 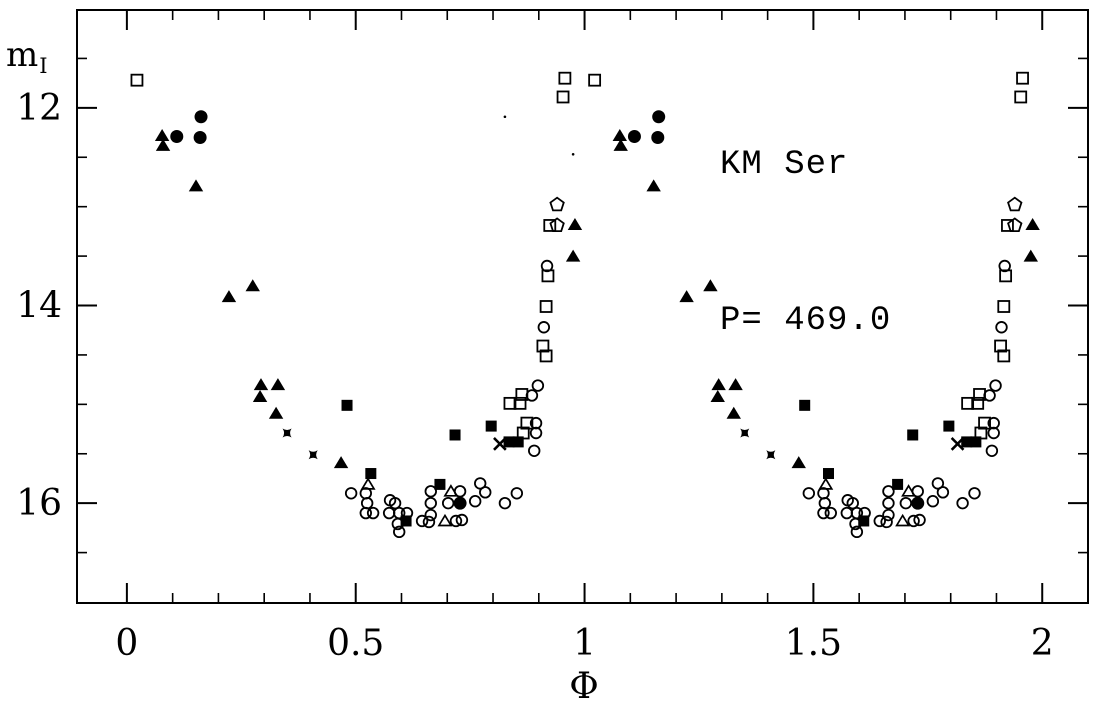 What do you see at coordinates (500, 444) in the screenshot?
I see `marker-x-cross` at bounding box center [500, 444].